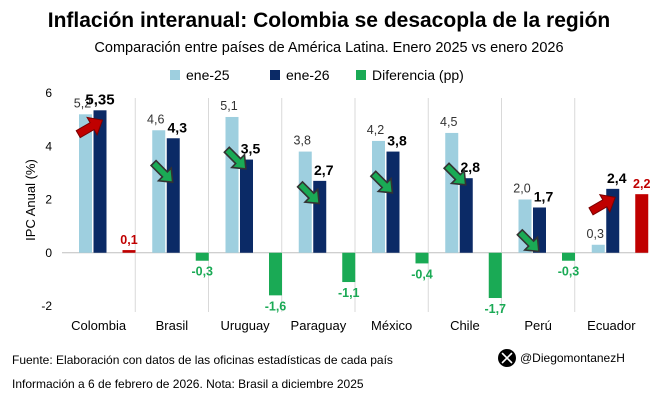 The height and width of the screenshot is (405, 658). I want to click on label-ene-26: 2,4, so click(617, 178).